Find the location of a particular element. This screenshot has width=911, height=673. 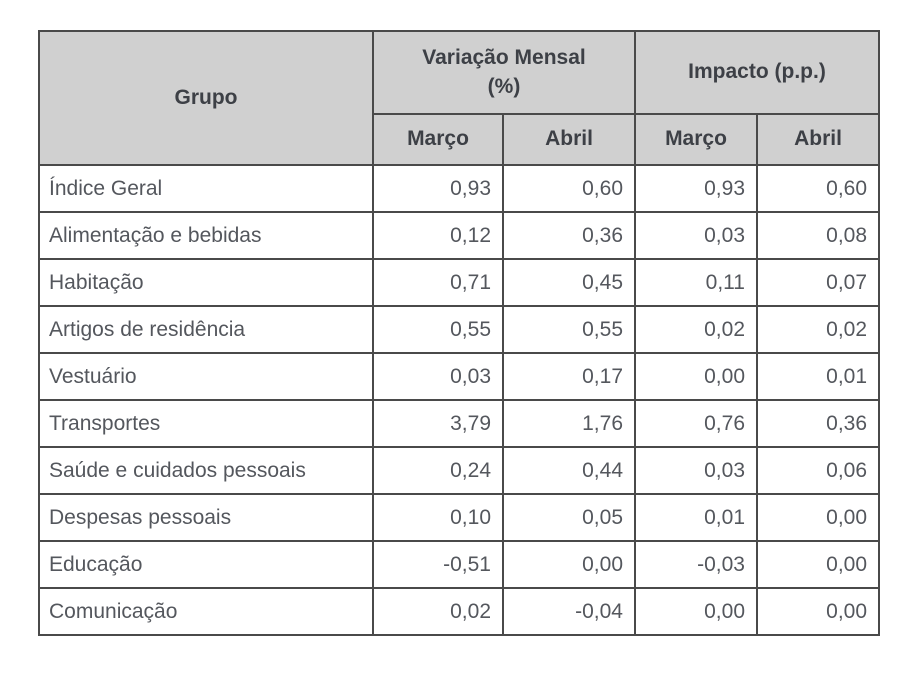

value-cell: 0,76 is located at coordinates (696, 423).